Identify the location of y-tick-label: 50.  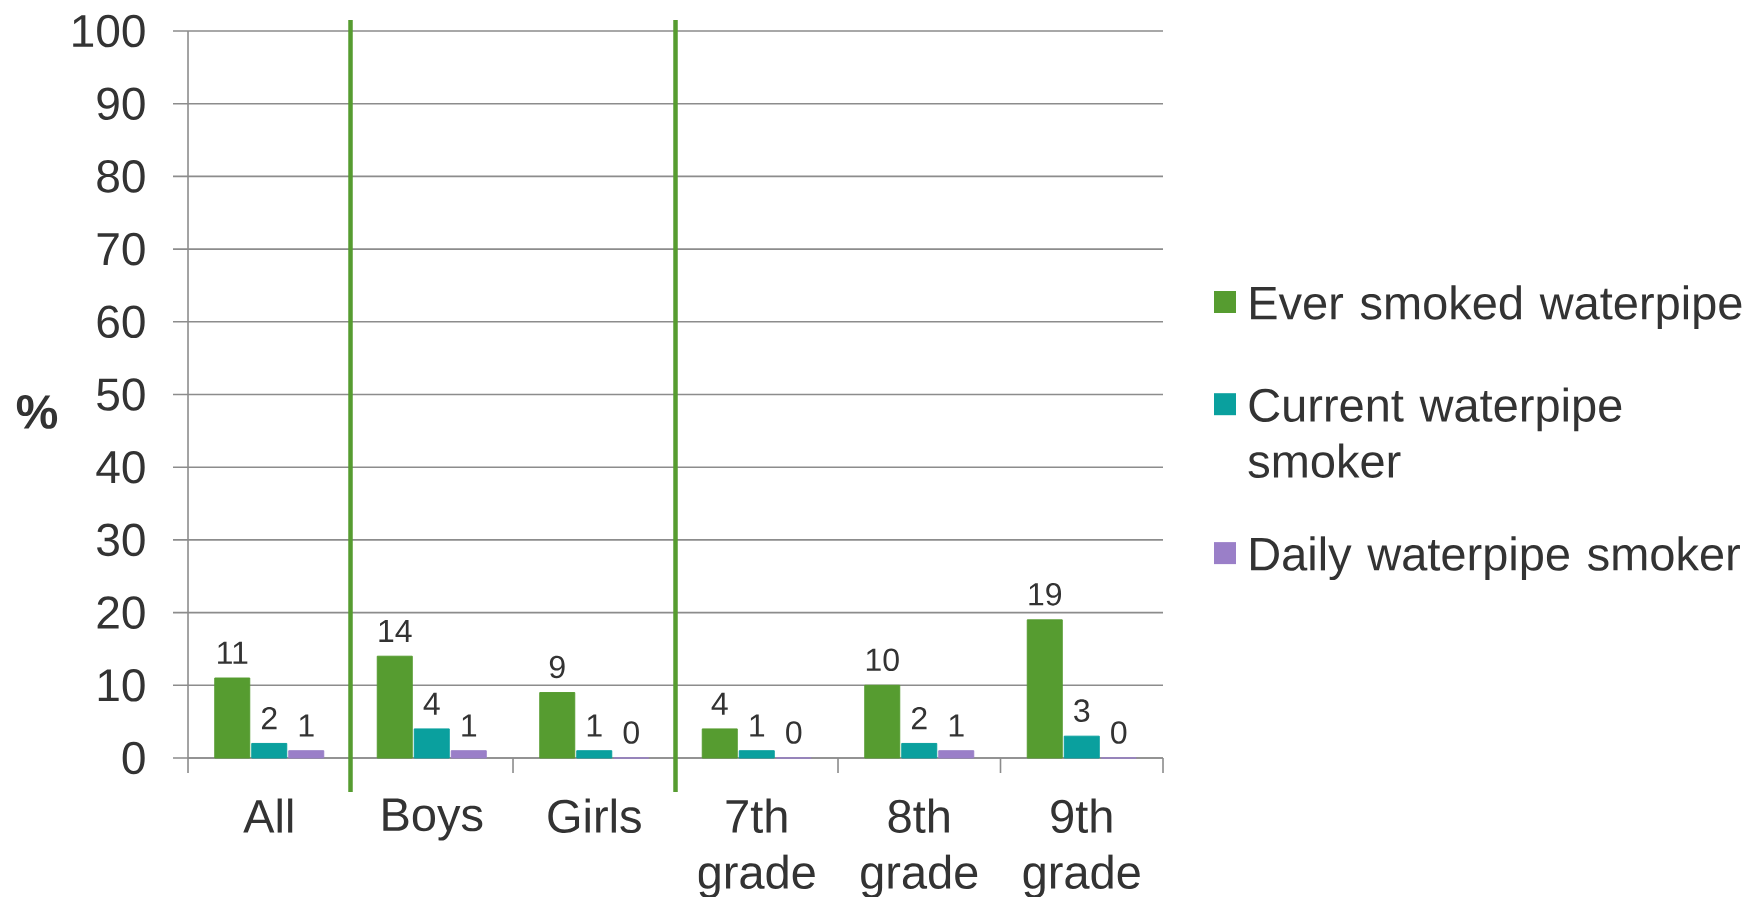
(121, 394).